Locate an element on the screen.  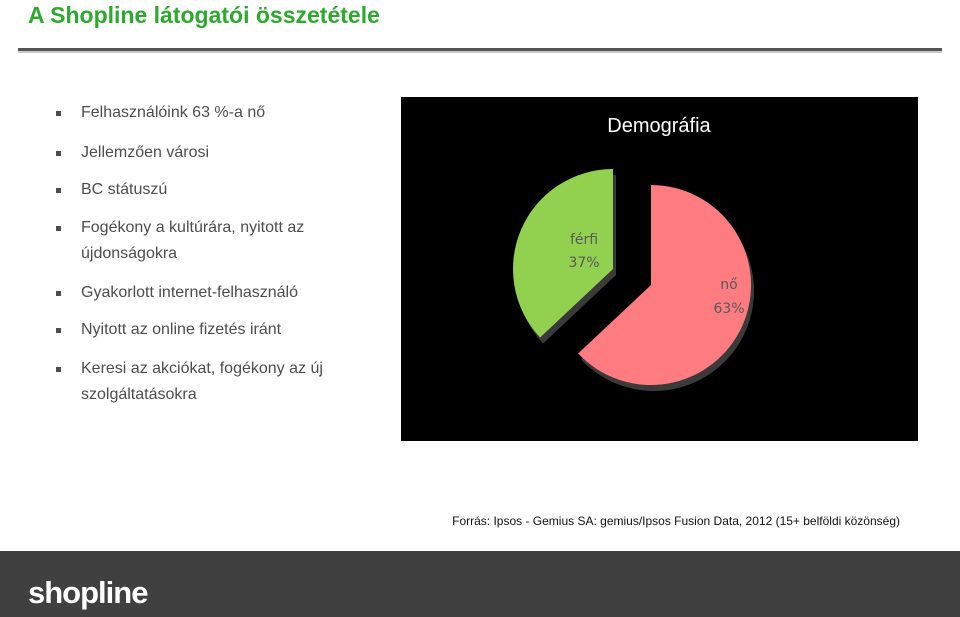
title-divider is located at coordinates (480, 49).